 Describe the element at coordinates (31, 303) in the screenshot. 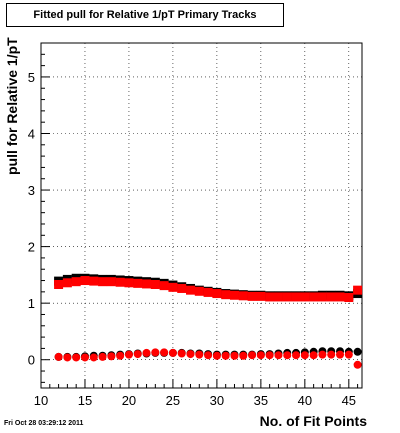

I see `y-tick-label: 1` at that location.